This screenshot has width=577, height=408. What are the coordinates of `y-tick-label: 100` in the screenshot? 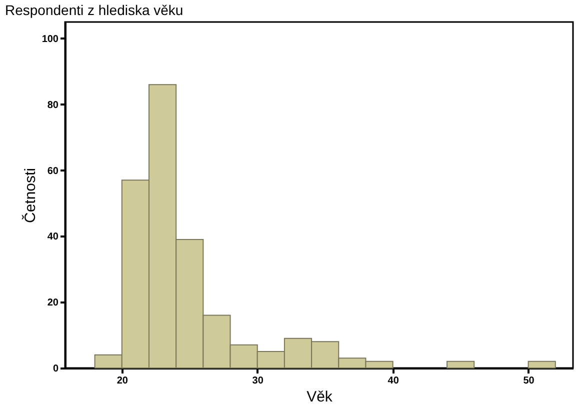 It's located at (50, 39).